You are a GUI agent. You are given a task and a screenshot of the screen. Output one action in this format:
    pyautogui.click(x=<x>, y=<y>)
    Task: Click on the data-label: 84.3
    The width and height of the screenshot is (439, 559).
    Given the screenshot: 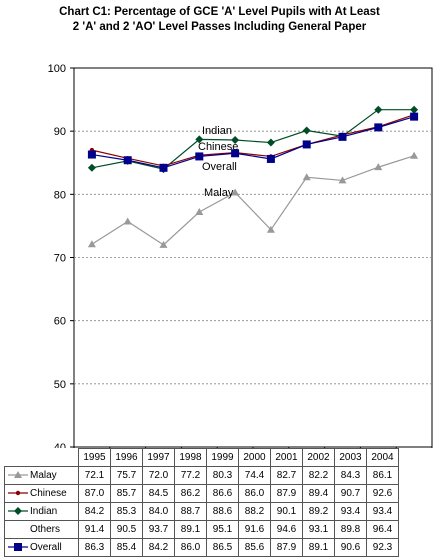 What is the action you would take?
    pyautogui.click(x=350, y=475)
    